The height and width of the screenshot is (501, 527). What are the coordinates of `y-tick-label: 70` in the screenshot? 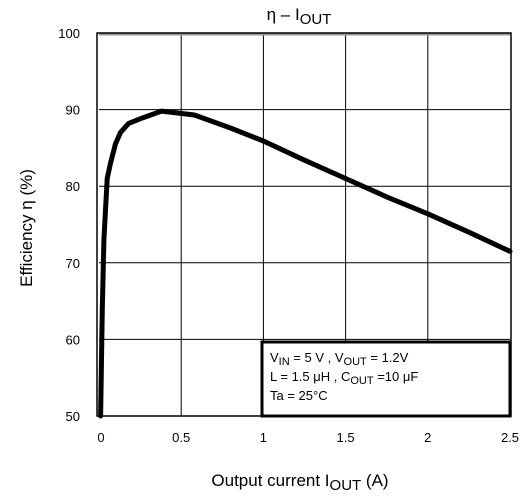 It's located at (73, 263).